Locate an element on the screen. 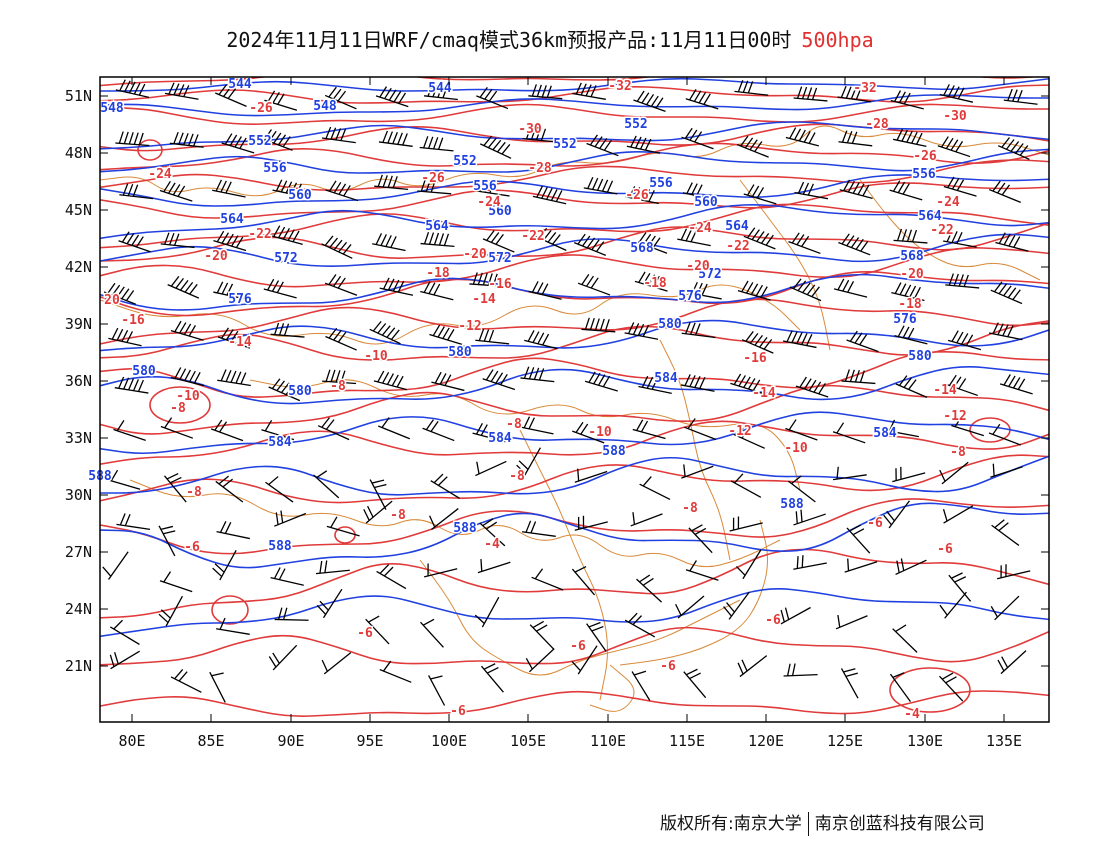 The height and width of the screenshot is (850, 1100). lat-tick-label: 51N is located at coordinates (78, 96).